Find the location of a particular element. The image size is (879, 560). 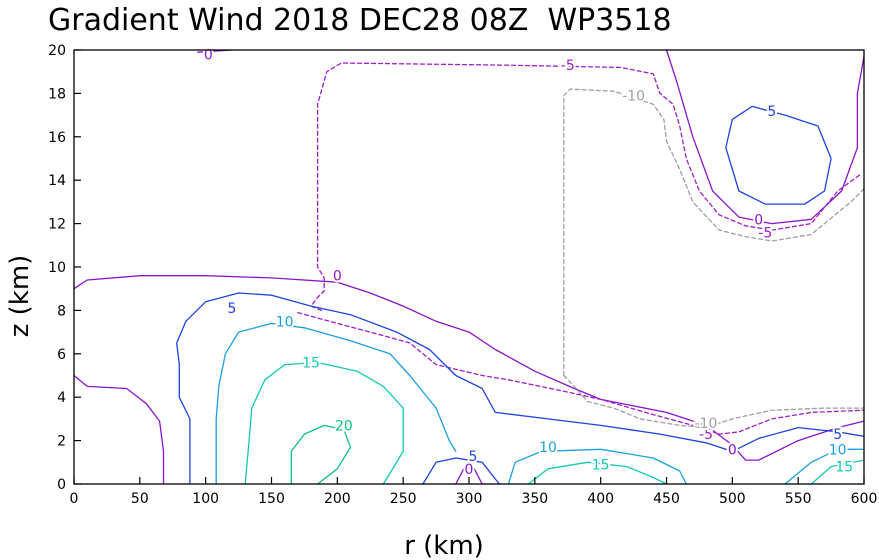

x-tick-label: 150 is located at coordinates (271, 499).